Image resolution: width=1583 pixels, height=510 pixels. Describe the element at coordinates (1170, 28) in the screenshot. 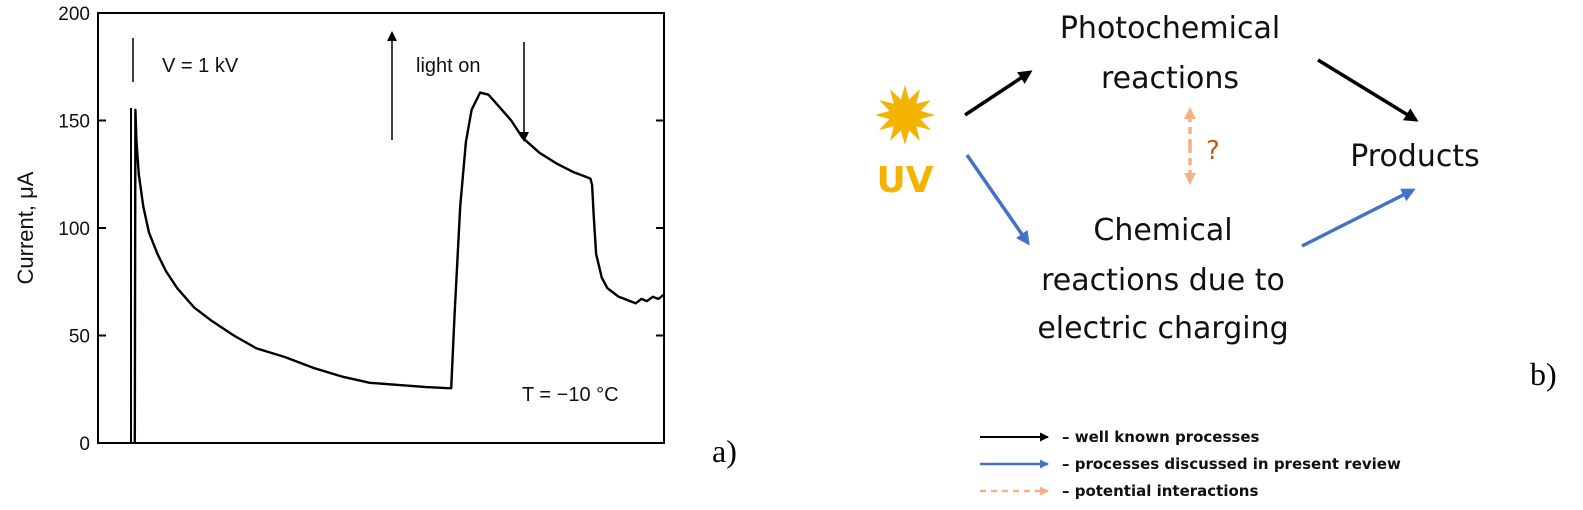

I see `photochemical-label-line1: Photochemical` at that location.